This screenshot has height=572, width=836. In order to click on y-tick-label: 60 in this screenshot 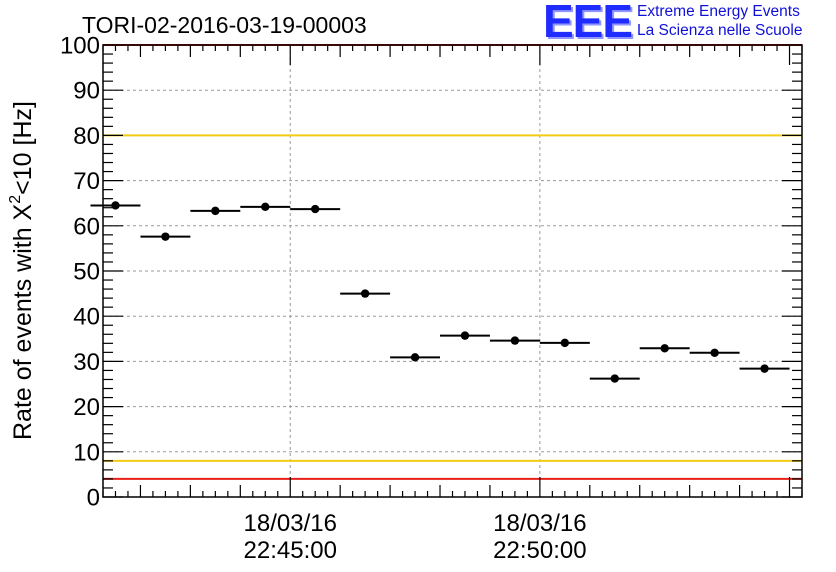, I will do `click(86, 226)`.